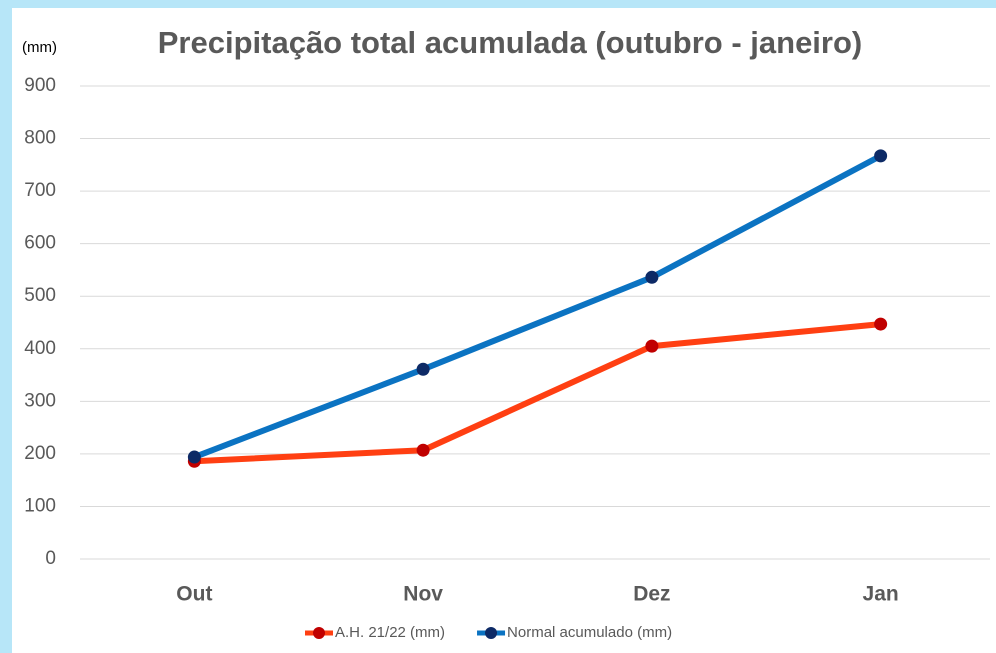 The width and height of the screenshot is (996, 653). I want to click on y-tick-label: 500, so click(40, 295).